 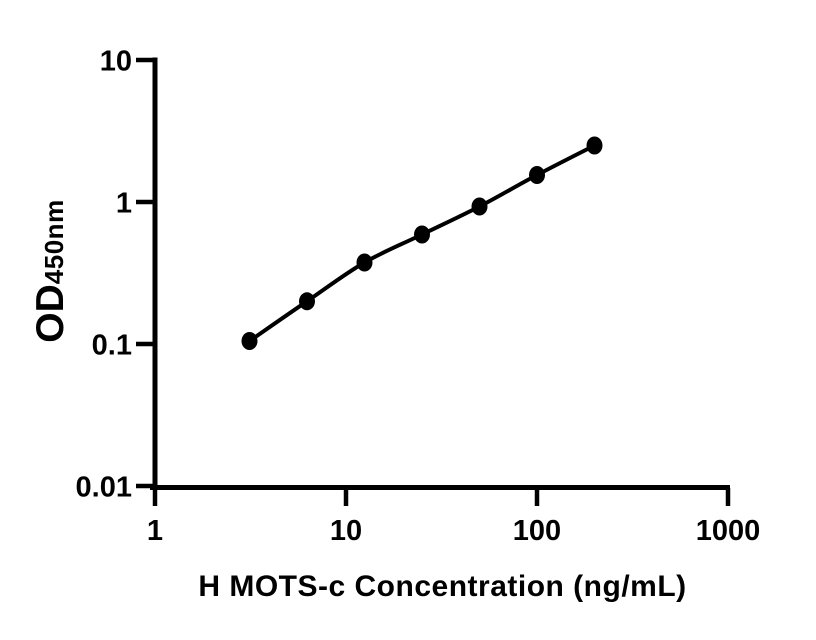 I want to click on y-tick-label: 10, so click(x=116, y=62).